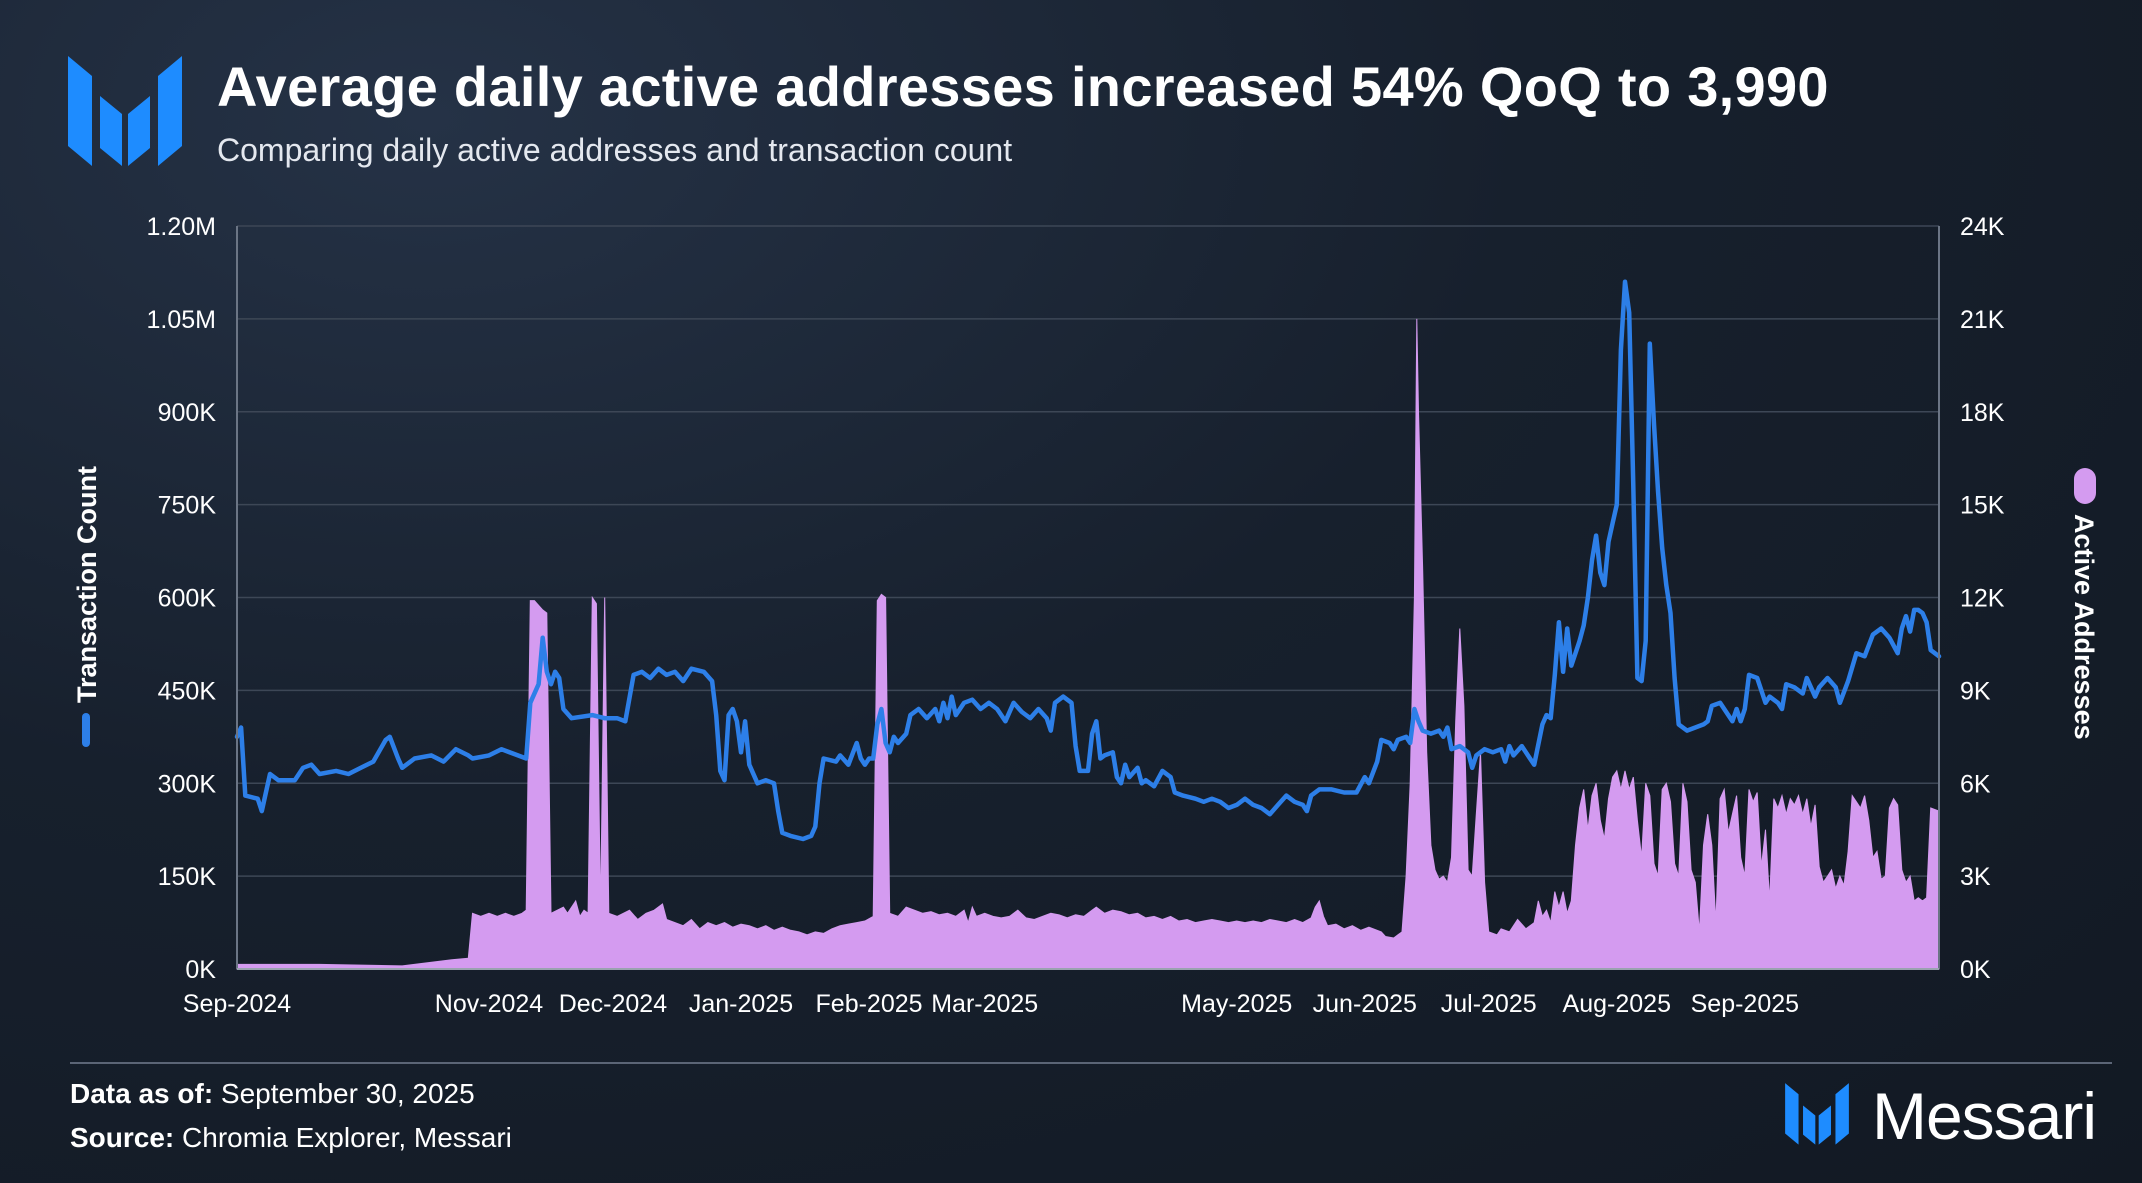 This screenshot has height=1183, width=2142. I want to click on messari-brand: Messari, so click(1949, 1116).